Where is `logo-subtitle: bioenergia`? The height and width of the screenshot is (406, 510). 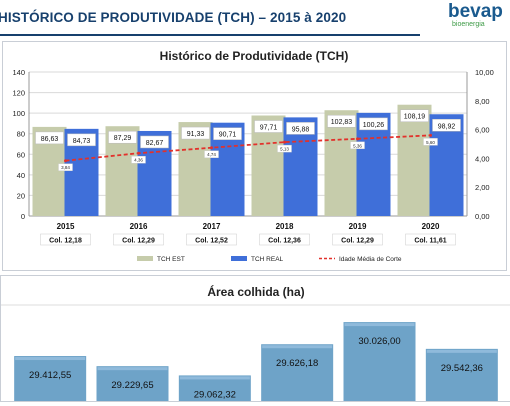
logo-subtitle: bioenergia is located at coordinates (468, 24).